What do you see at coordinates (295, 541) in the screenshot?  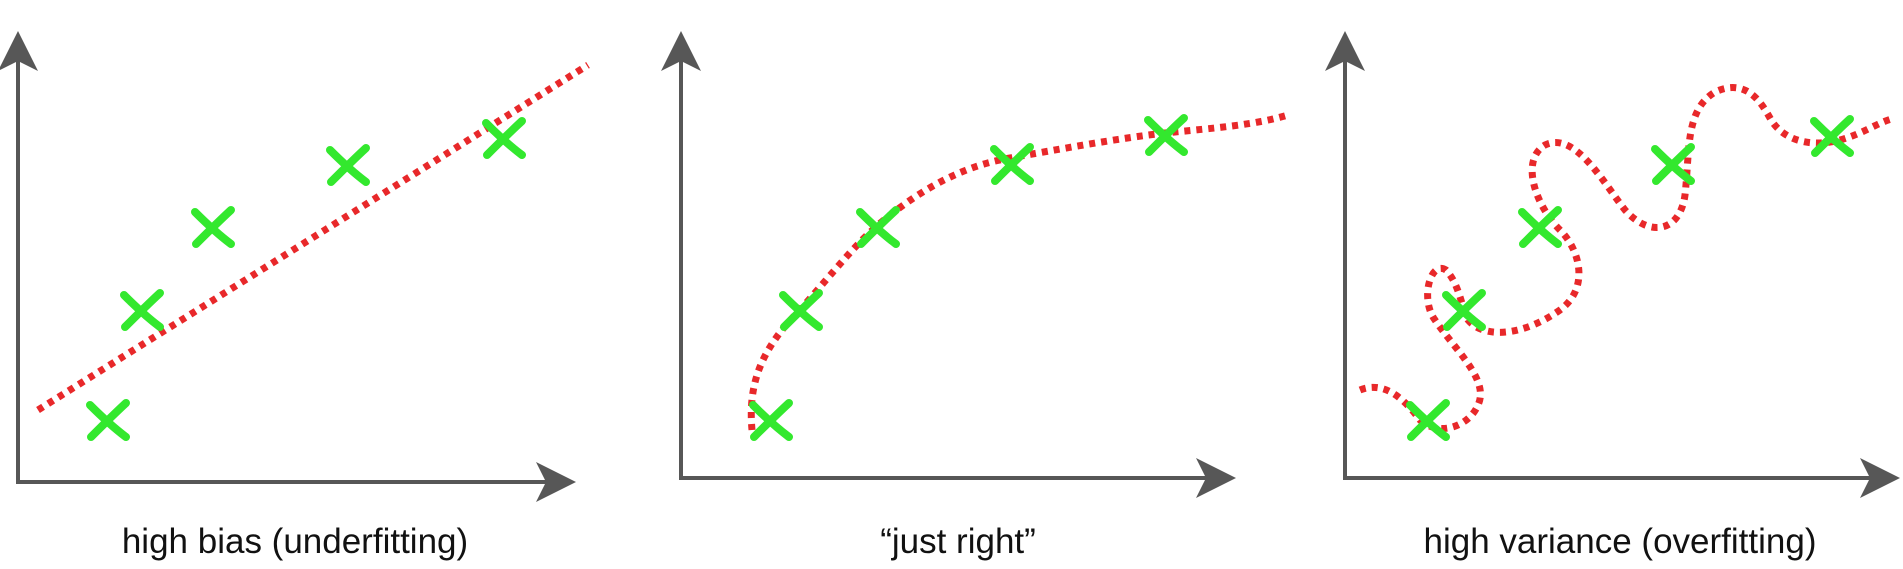 I see `panel-caption: high bias (underfitting)` at bounding box center [295, 541].